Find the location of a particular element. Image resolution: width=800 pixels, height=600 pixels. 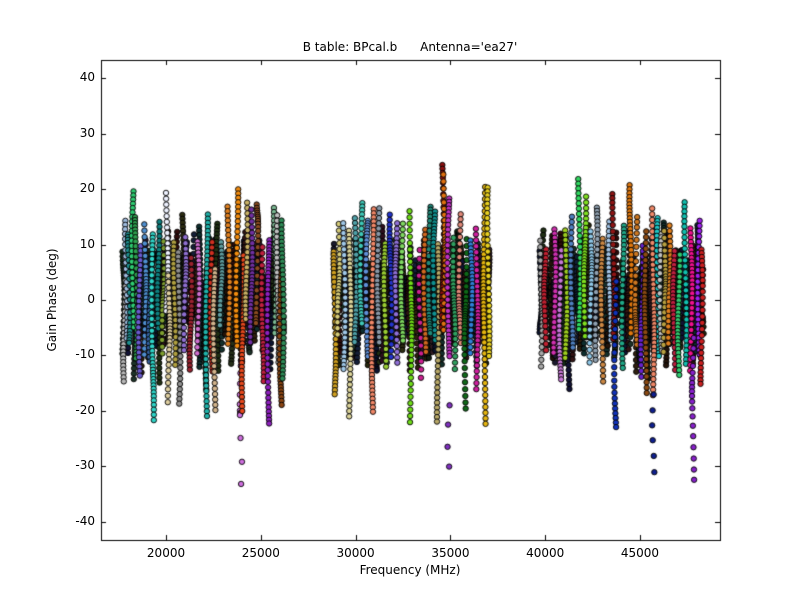

y-tick-label: -40 is located at coordinates (85, 520).